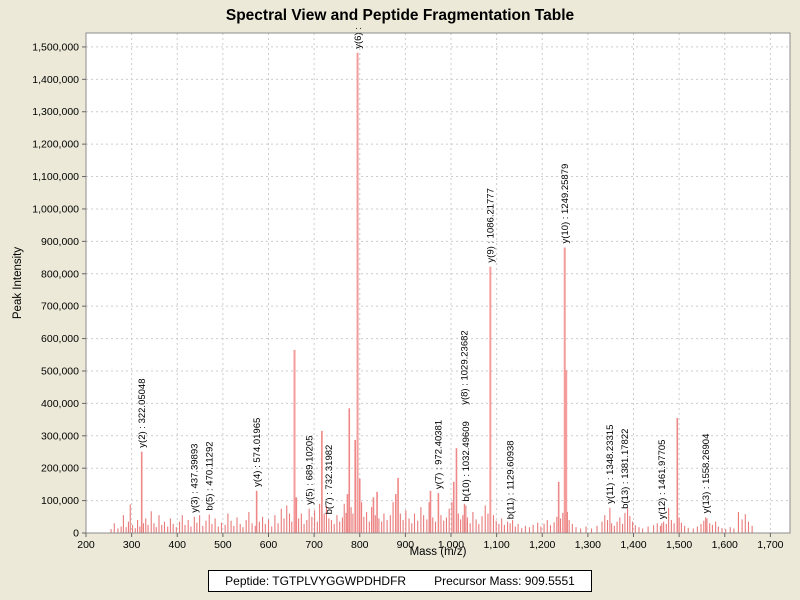 This screenshot has width=800, height=600. What do you see at coordinates (496, 545) in the screenshot?
I see `x-tick-label: 1,100` at bounding box center [496, 545].